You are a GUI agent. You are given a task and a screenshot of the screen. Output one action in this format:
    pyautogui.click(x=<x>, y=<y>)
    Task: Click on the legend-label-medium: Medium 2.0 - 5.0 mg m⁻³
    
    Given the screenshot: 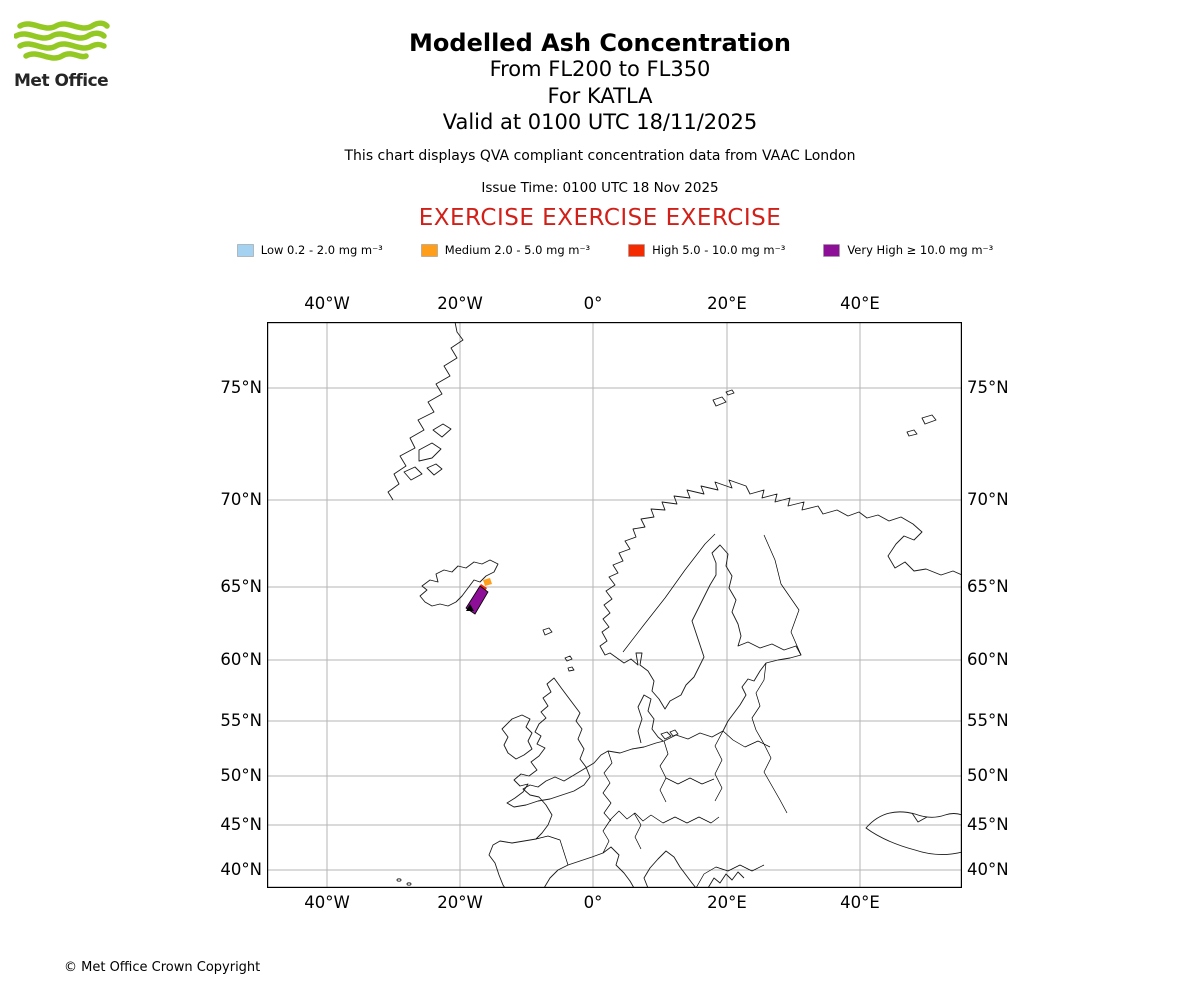 What is the action you would take?
    pyautogui.click(x=517, y=250)
    